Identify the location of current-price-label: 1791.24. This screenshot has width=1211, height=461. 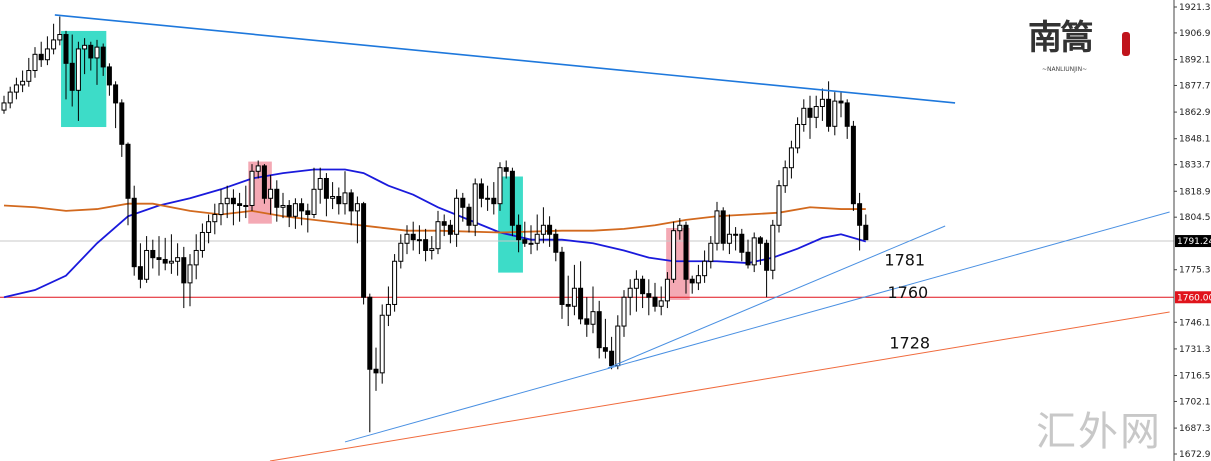
(1194, 242).